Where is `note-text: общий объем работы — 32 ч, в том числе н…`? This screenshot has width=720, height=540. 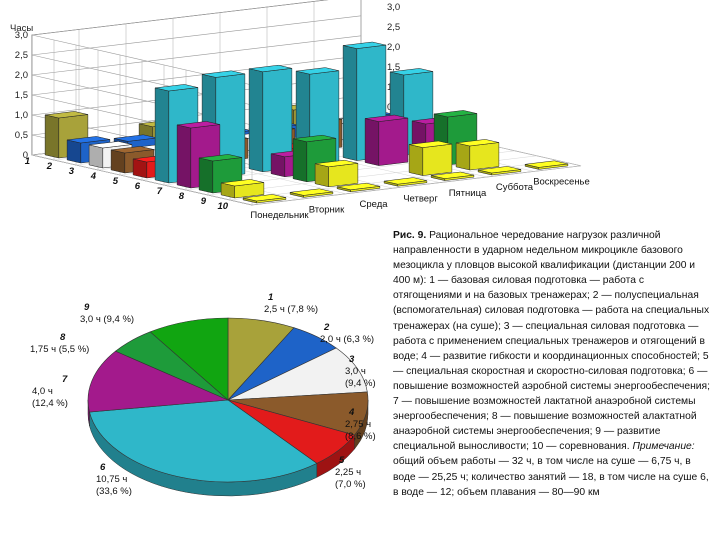 note-text: общий объем работы — 32 ч, в том числе н… is located at coordinates (551, 477).